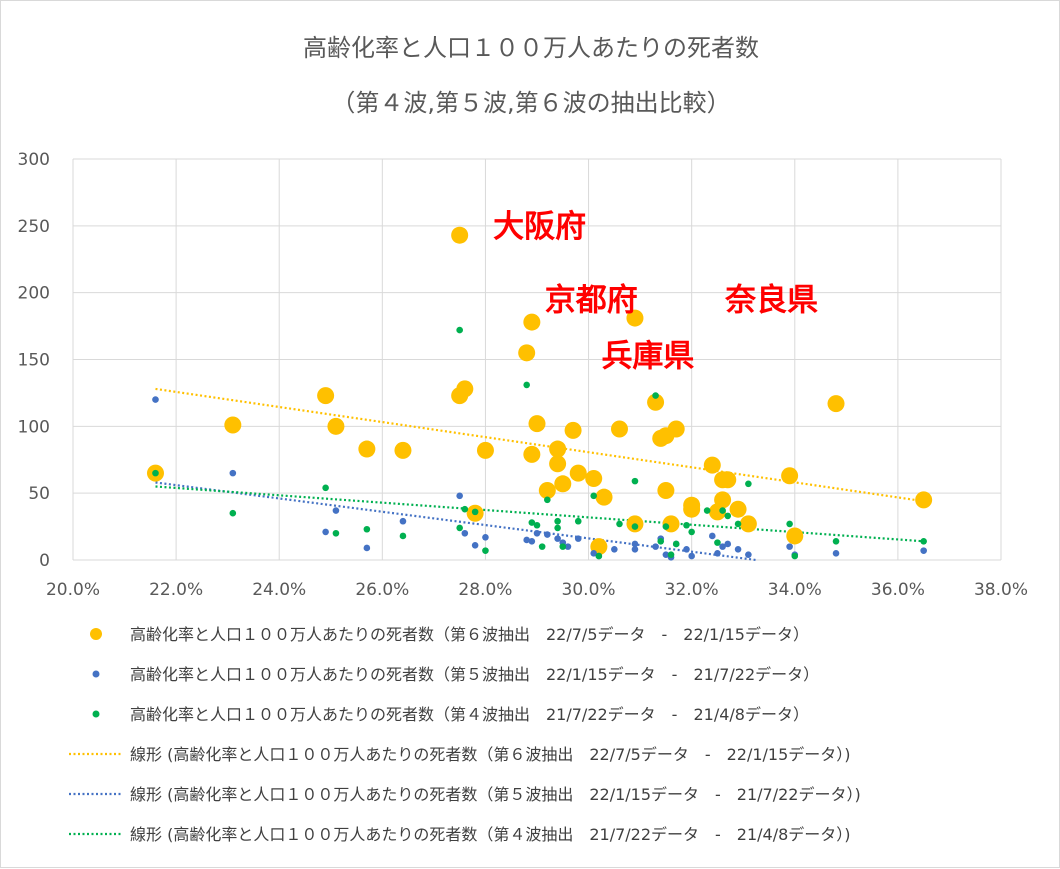 This screenshot has height=869, width=1060. What do you see at coordinates (34, 361) in the screenshot?
I see `y-tick-label: 150` at bounding box center [34, 361].